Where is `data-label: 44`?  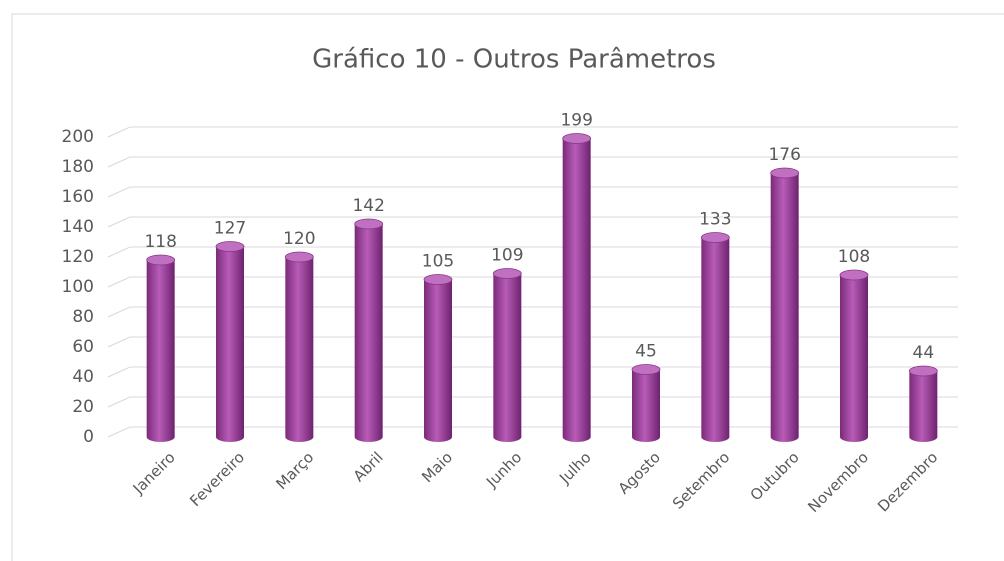 data-label: 44 is located at coordinates (924, 353).